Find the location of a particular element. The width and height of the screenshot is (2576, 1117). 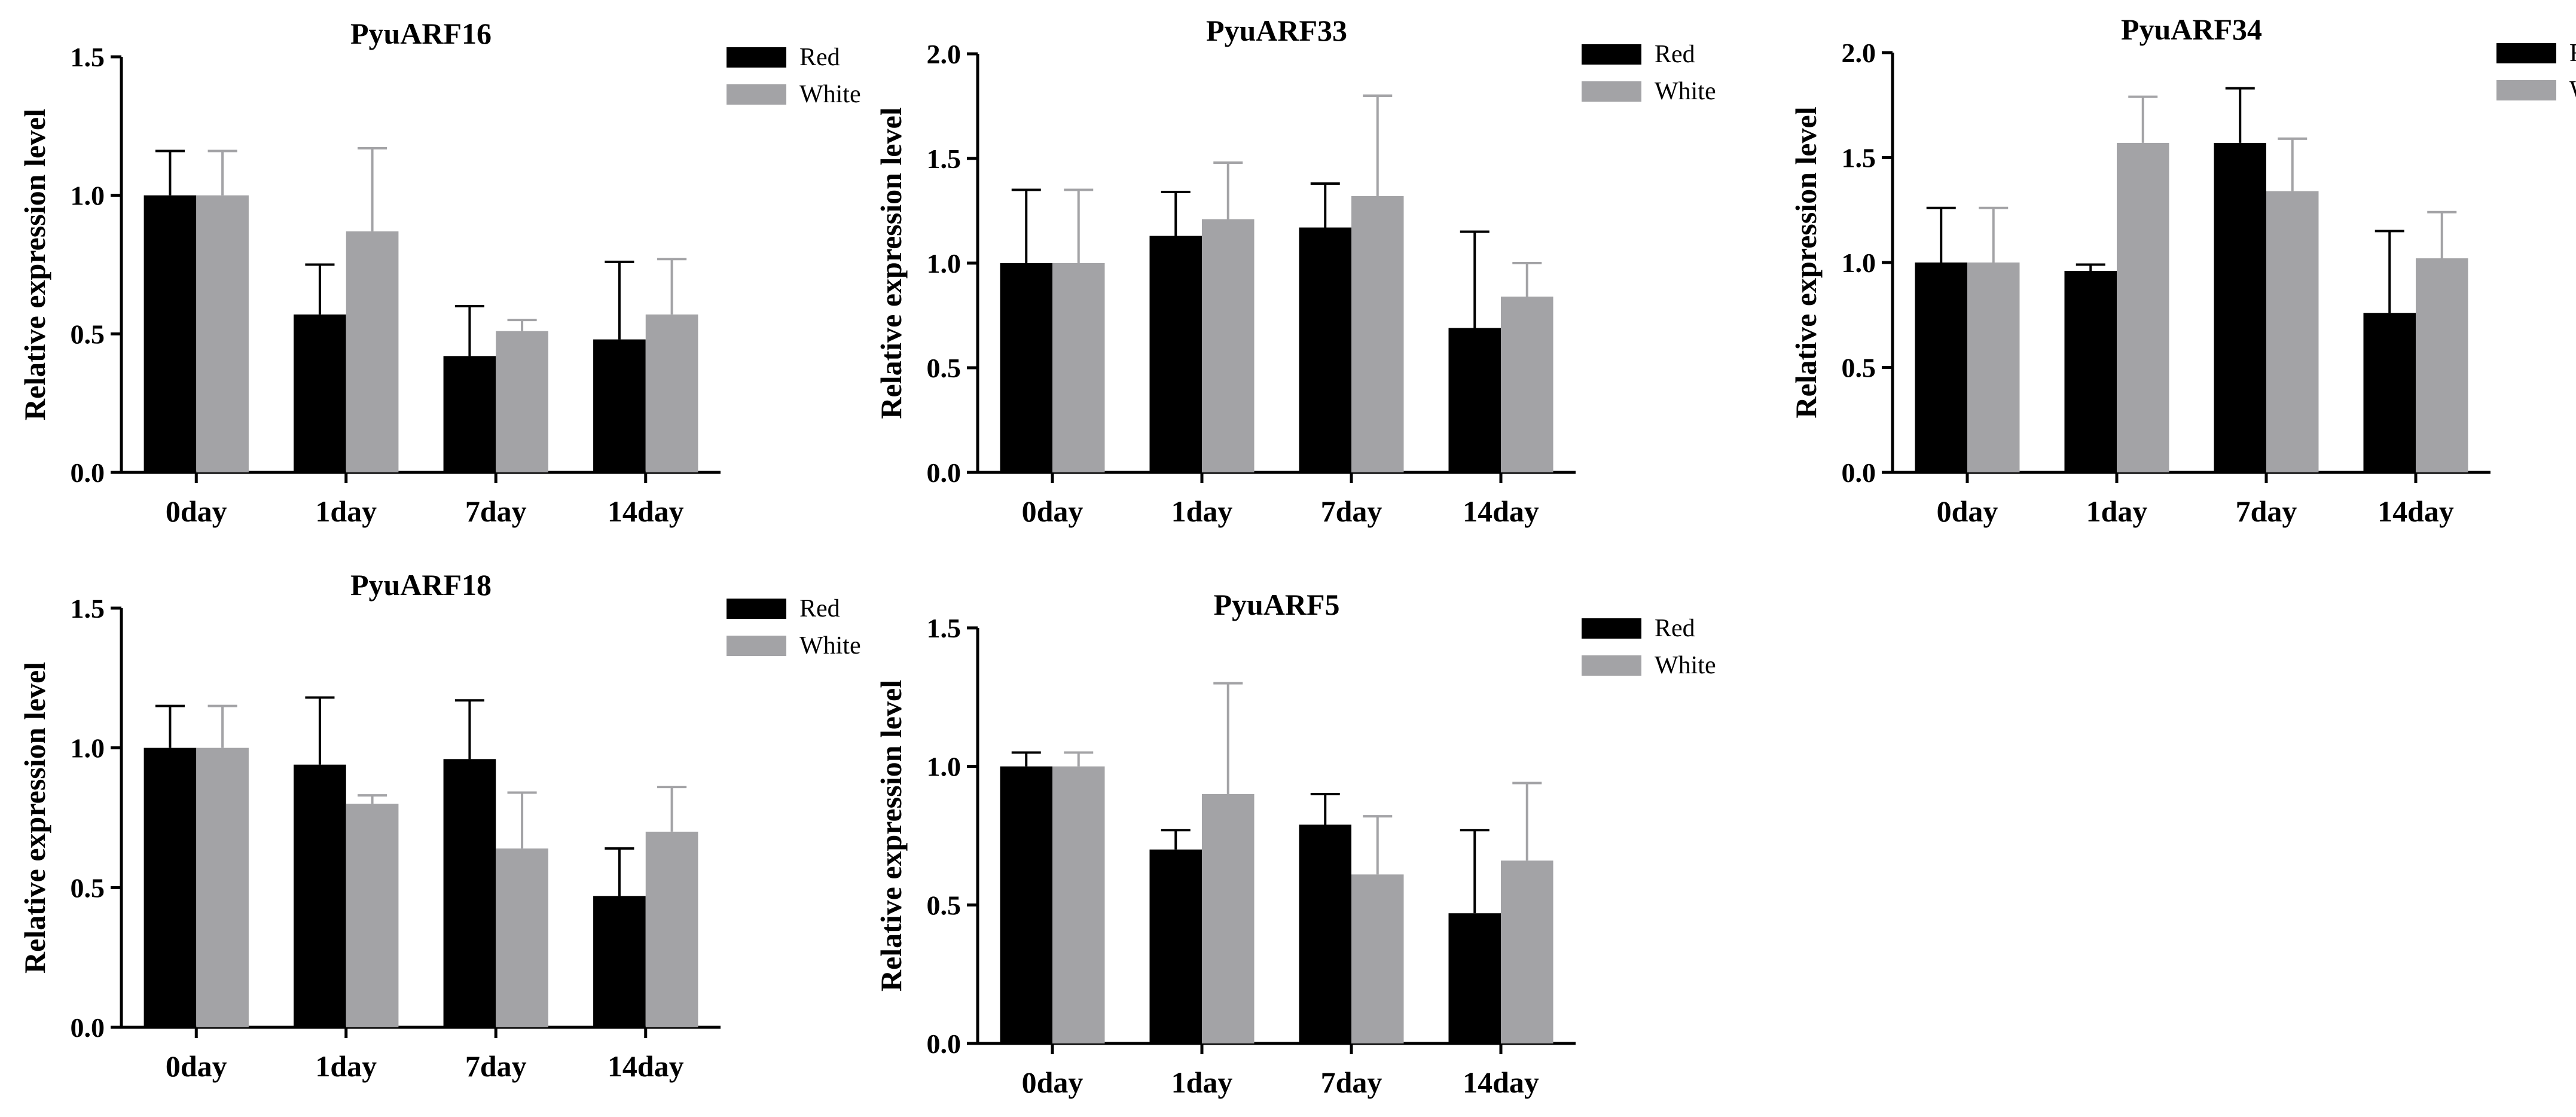

chart-title: PyuARF34 is located at coordinates (2191, 29).